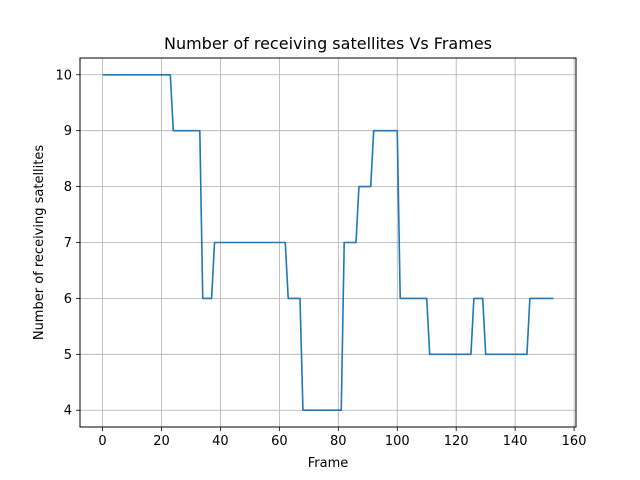 The image size is (640, 480). I want to click on y-tick-label: 10, so click(63, 75).